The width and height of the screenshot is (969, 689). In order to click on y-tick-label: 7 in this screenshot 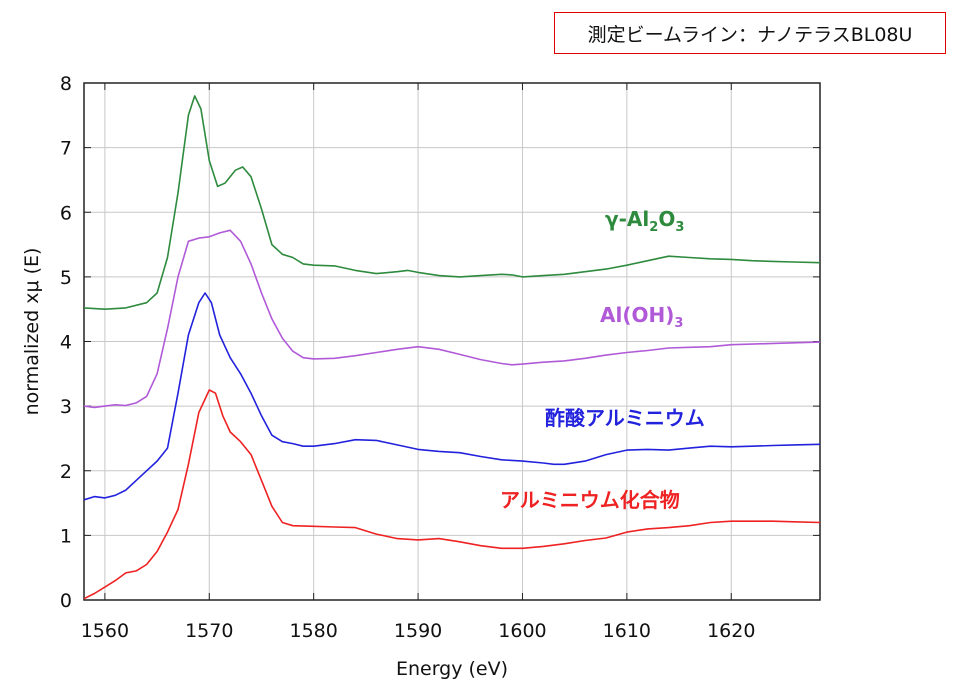, I will do `click(66, 149)`.